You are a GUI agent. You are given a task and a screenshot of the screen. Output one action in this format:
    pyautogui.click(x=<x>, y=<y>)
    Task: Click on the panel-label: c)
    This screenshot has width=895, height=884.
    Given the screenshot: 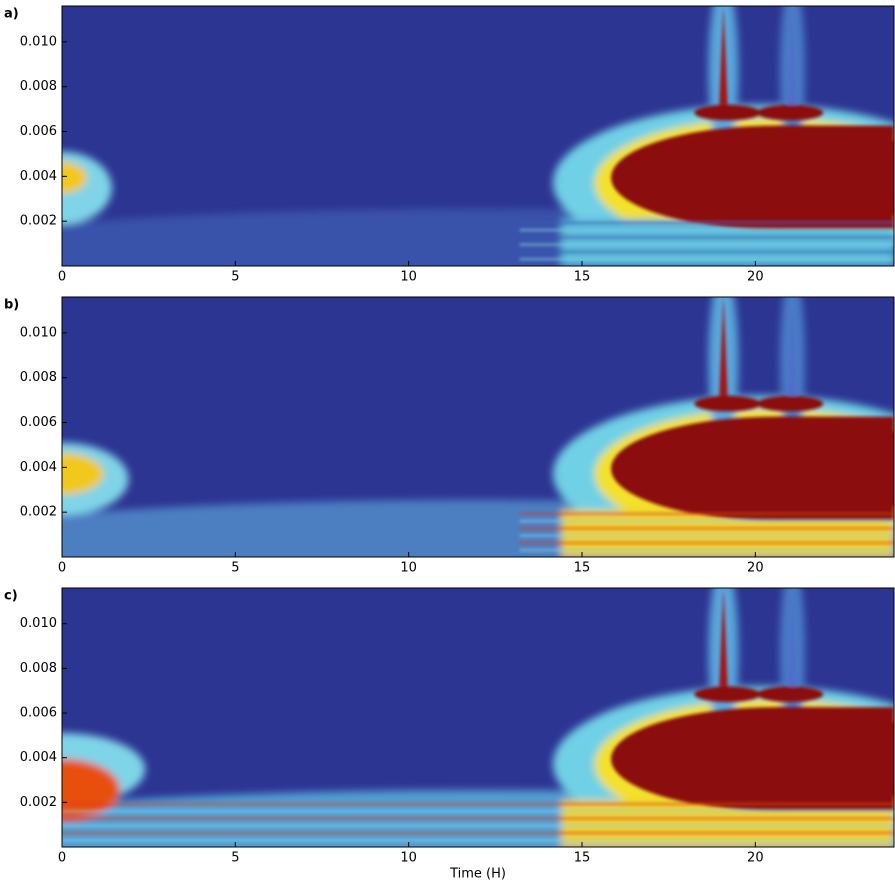 What is the action you would take?
    pyautogui.click(x=11, y=596)
    